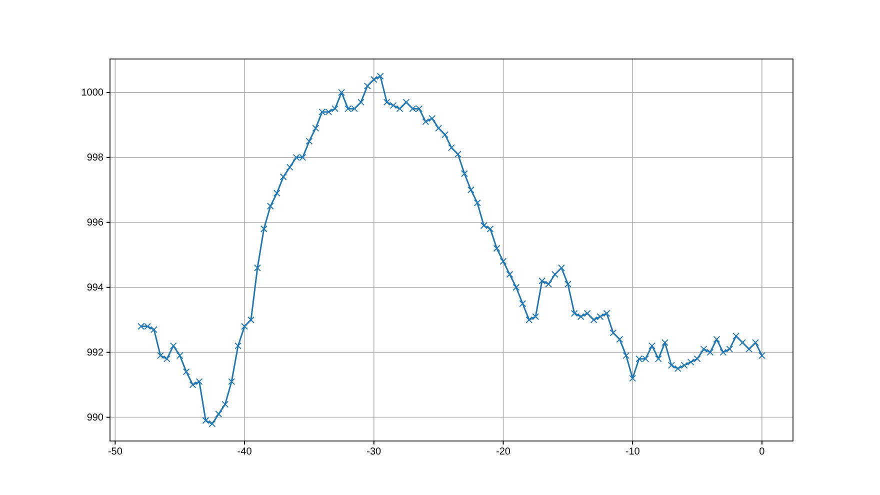 The width and height of the screenshot is (880, 495). Describe the element at coordinates (95, 158) in the screenshot. I see `y-tick-label: 998` at that location.